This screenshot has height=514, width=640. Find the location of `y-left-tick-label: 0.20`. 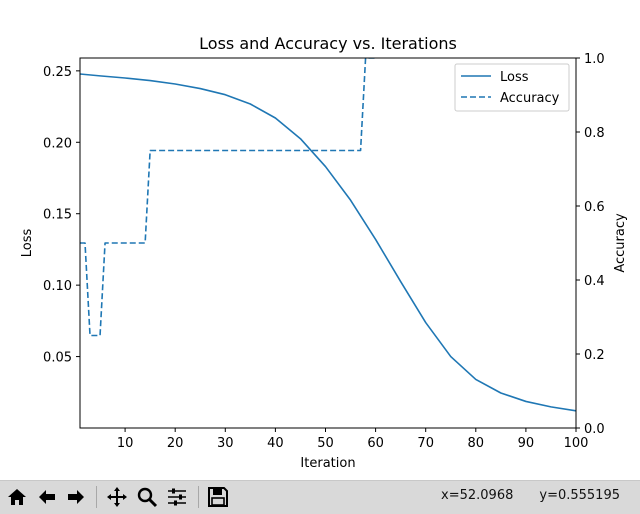

y-left-tick-label: 0.20 is located at coordinates (57, 143).